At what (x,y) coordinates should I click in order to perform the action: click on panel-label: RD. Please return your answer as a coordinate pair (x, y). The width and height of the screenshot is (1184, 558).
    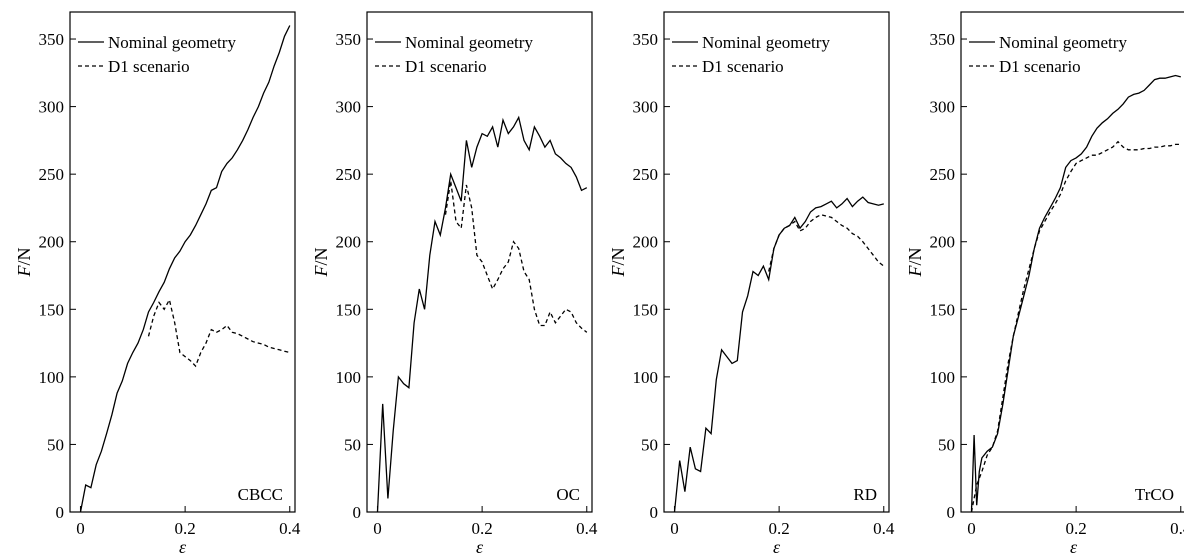
    Looking at the image, I should click on (865, 494).